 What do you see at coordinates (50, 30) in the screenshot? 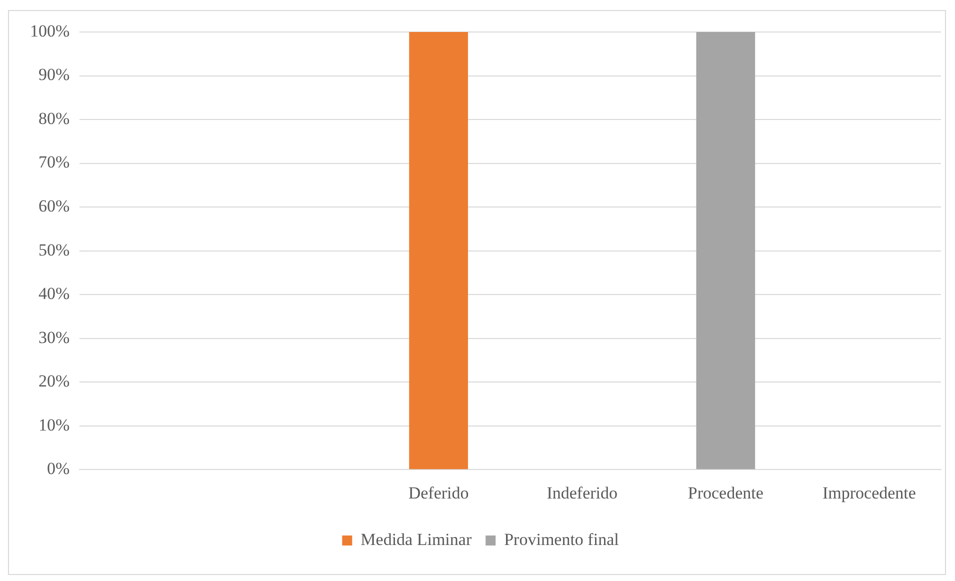
I see `y-tick-label: 100%` at bounding box center [50, 30].